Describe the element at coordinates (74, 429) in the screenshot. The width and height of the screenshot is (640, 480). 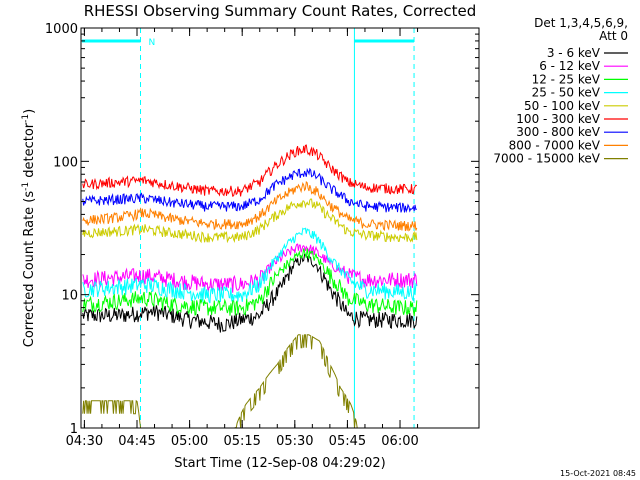
I see `y-tick-label-0: 1` at that location.